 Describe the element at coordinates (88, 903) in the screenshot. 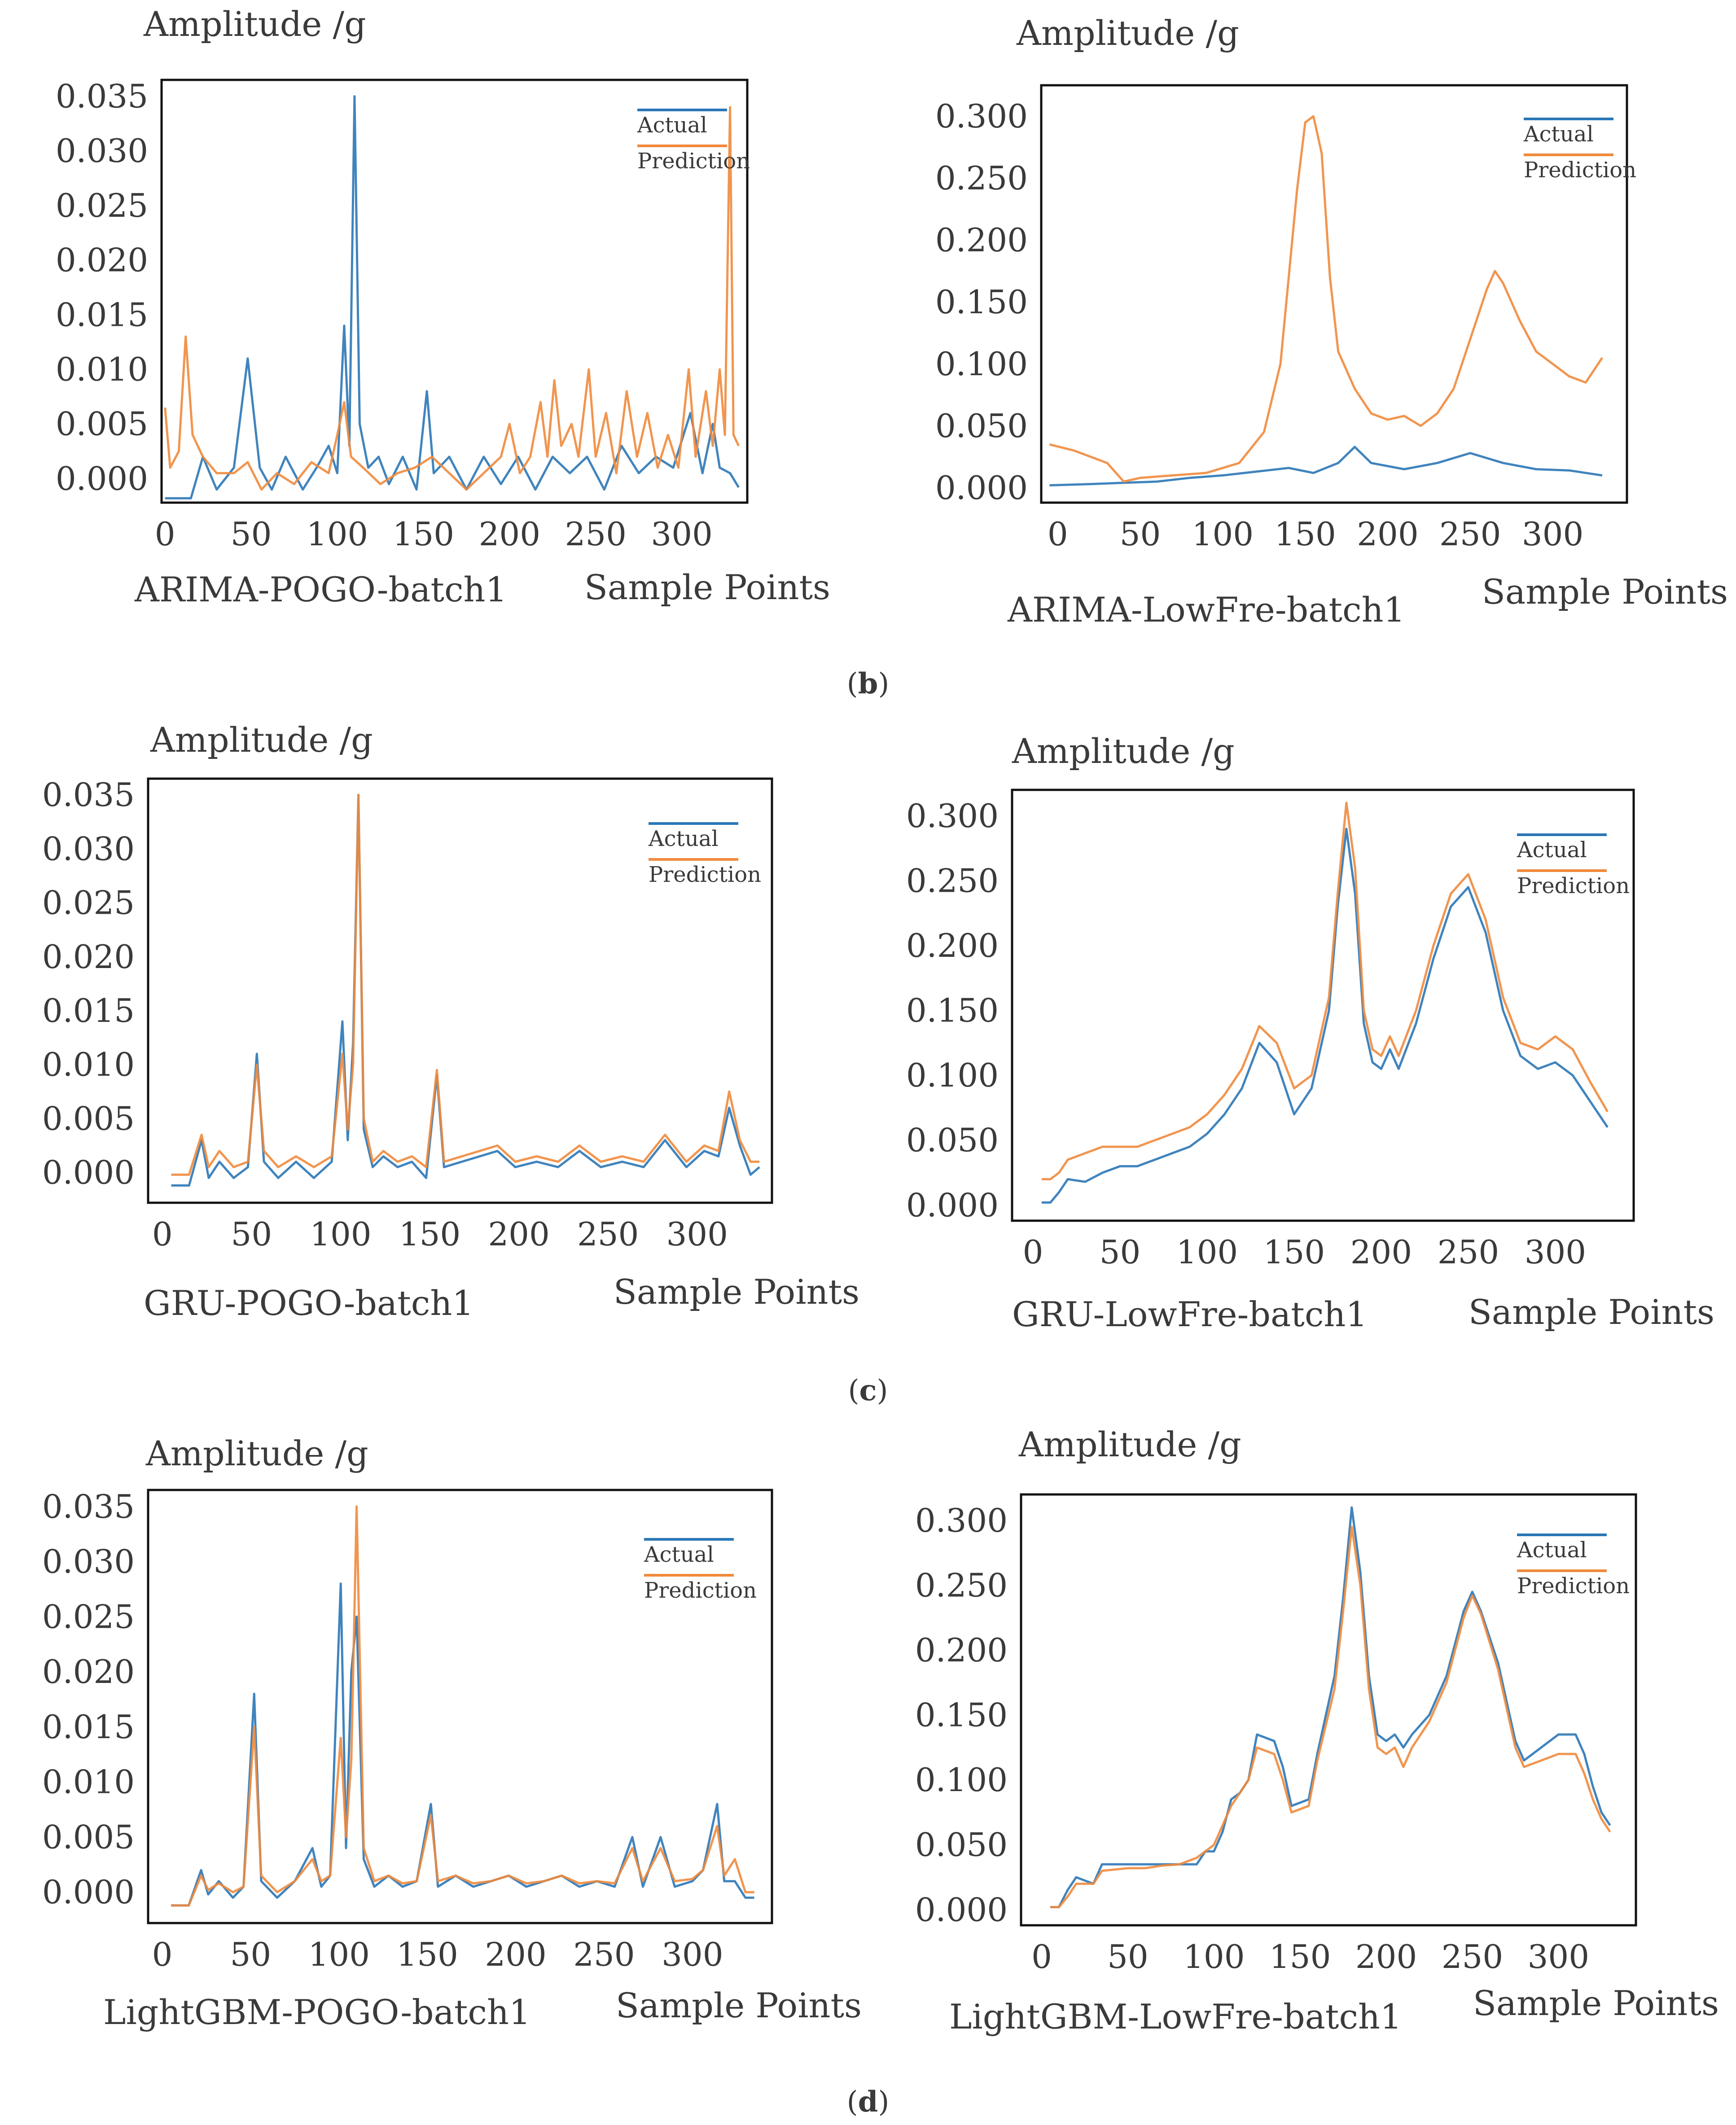

I see `gru-pogo-y-tick-label: 0.025` at that location.